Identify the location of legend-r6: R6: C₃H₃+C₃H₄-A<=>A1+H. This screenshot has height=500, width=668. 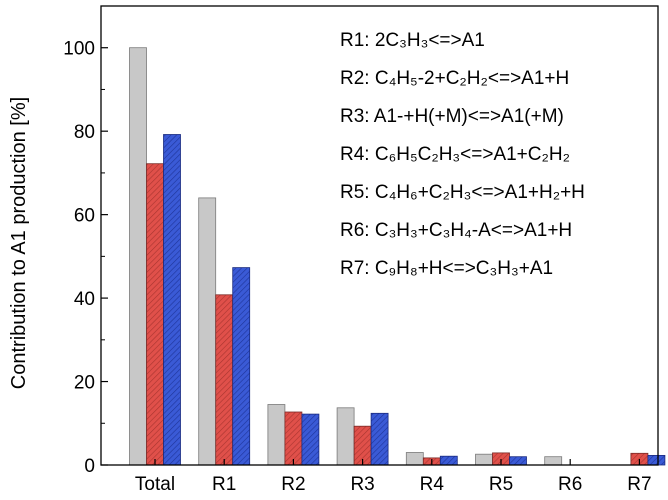
(456, 230).